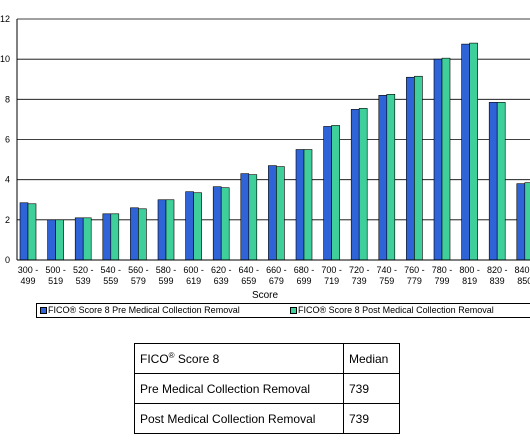 The width and height of the screenshot is (530, 442). I want to click on x-tick-label: 779, so click(414, 281).